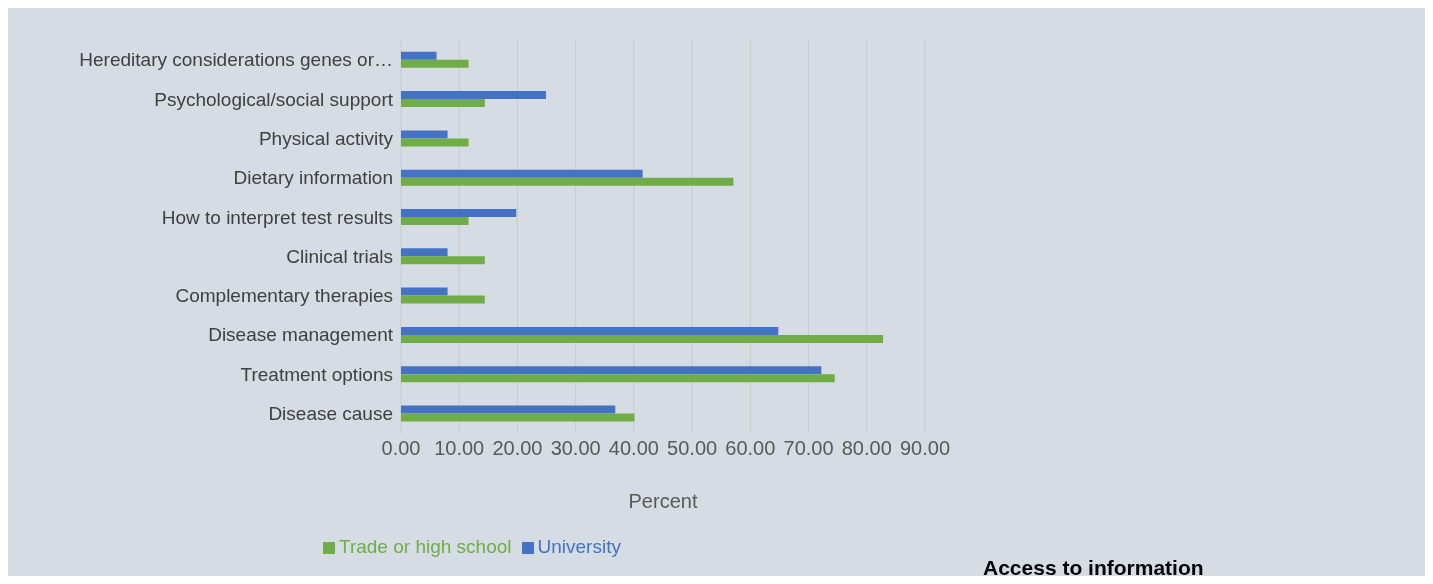 The image size is (1433, 584). Describe the element at coordinates (274, 99) in the screenshot. I see `y-tick-label: Psychological/social support` at that location.